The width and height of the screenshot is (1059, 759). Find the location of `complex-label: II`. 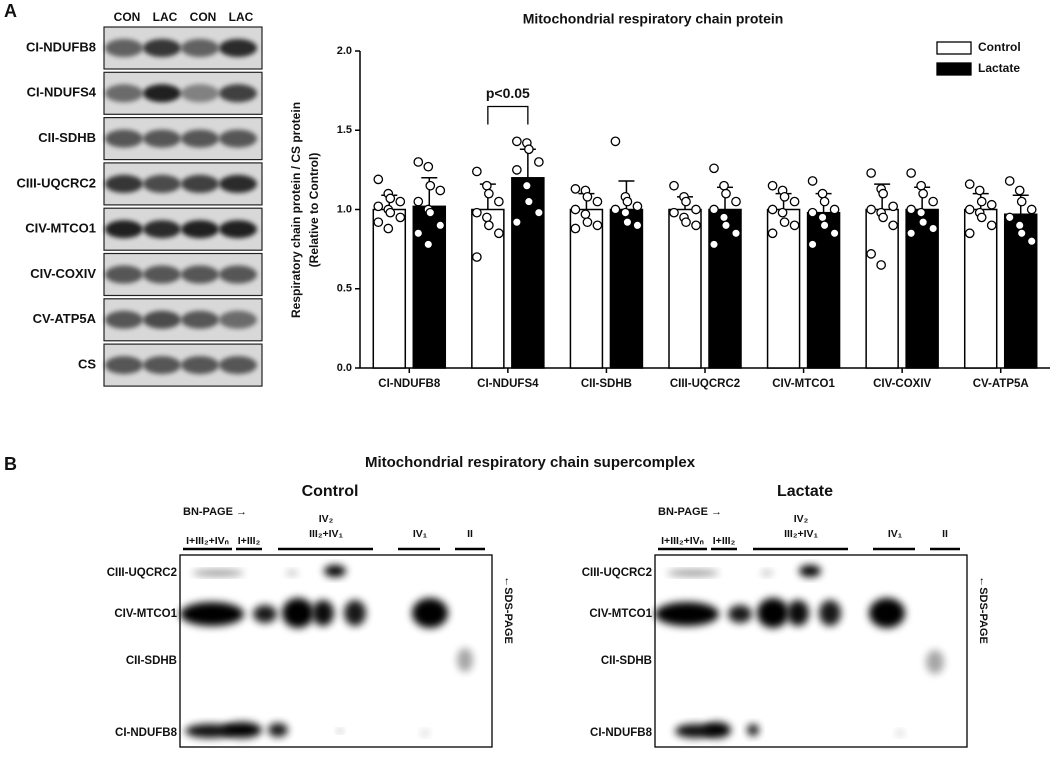

complex-label: II is located at coordinates (945, 534).